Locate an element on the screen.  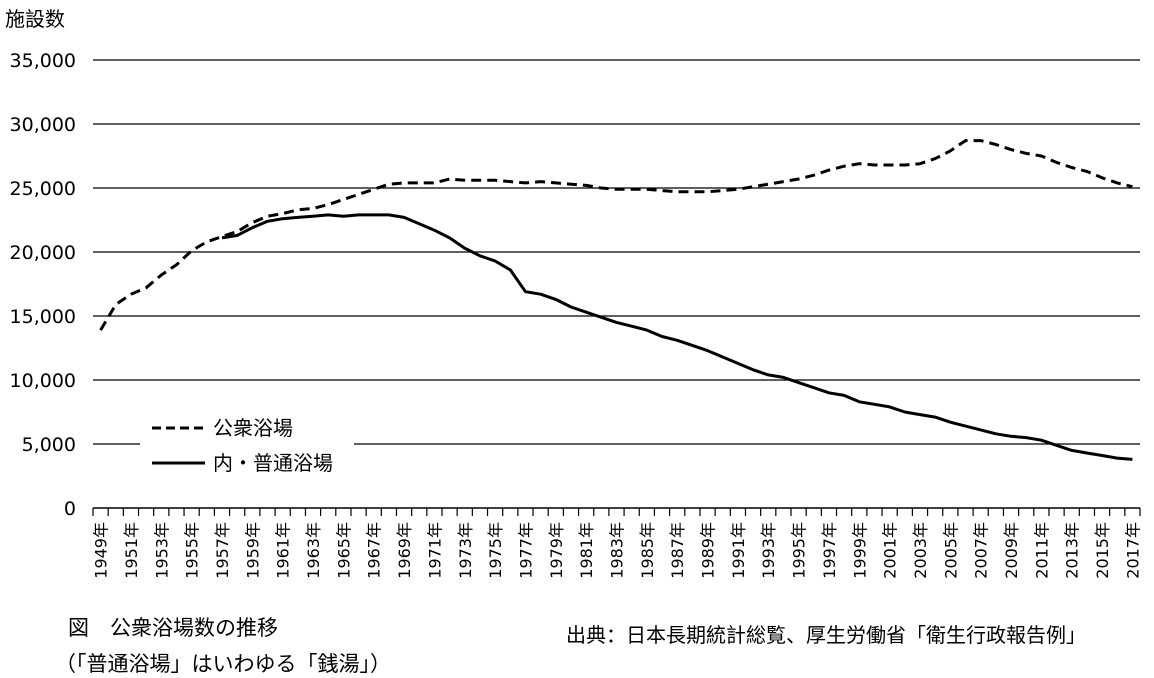
x-tick-label: 1981年 is located at coordinates (586, 550).